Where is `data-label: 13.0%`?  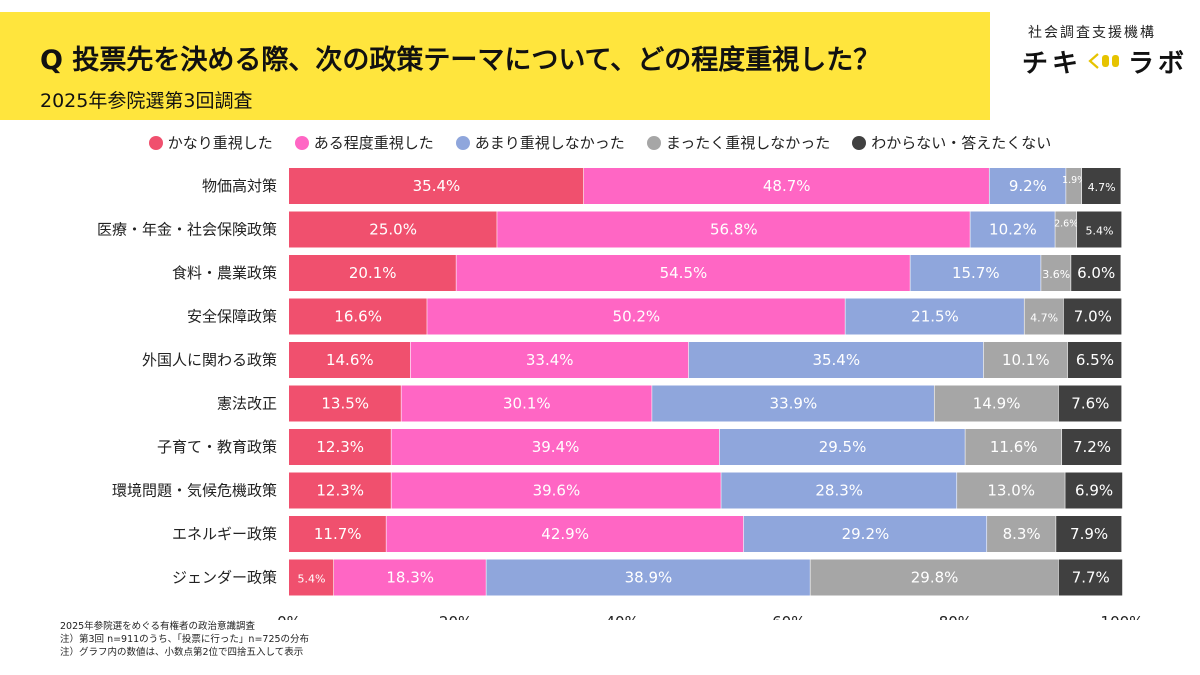 data-label: 13.0% is located at coordinates (1011, 491).